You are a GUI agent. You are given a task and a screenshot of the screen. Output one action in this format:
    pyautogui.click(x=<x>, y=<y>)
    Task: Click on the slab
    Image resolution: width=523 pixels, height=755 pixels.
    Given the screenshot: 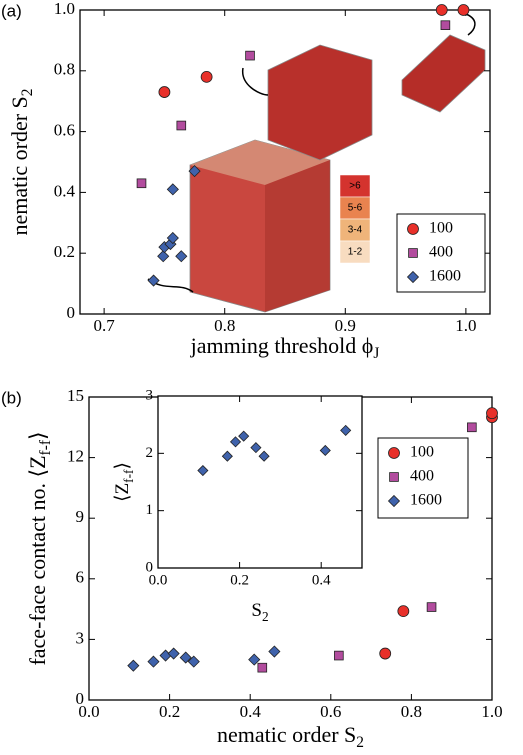 What is the action you would take?
    pyautogui.click(x=443, y=73)
    